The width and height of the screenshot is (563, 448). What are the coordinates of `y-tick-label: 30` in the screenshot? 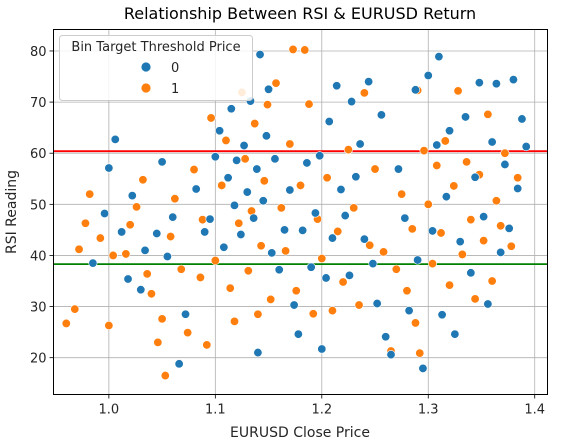 It's located at (38, 308).